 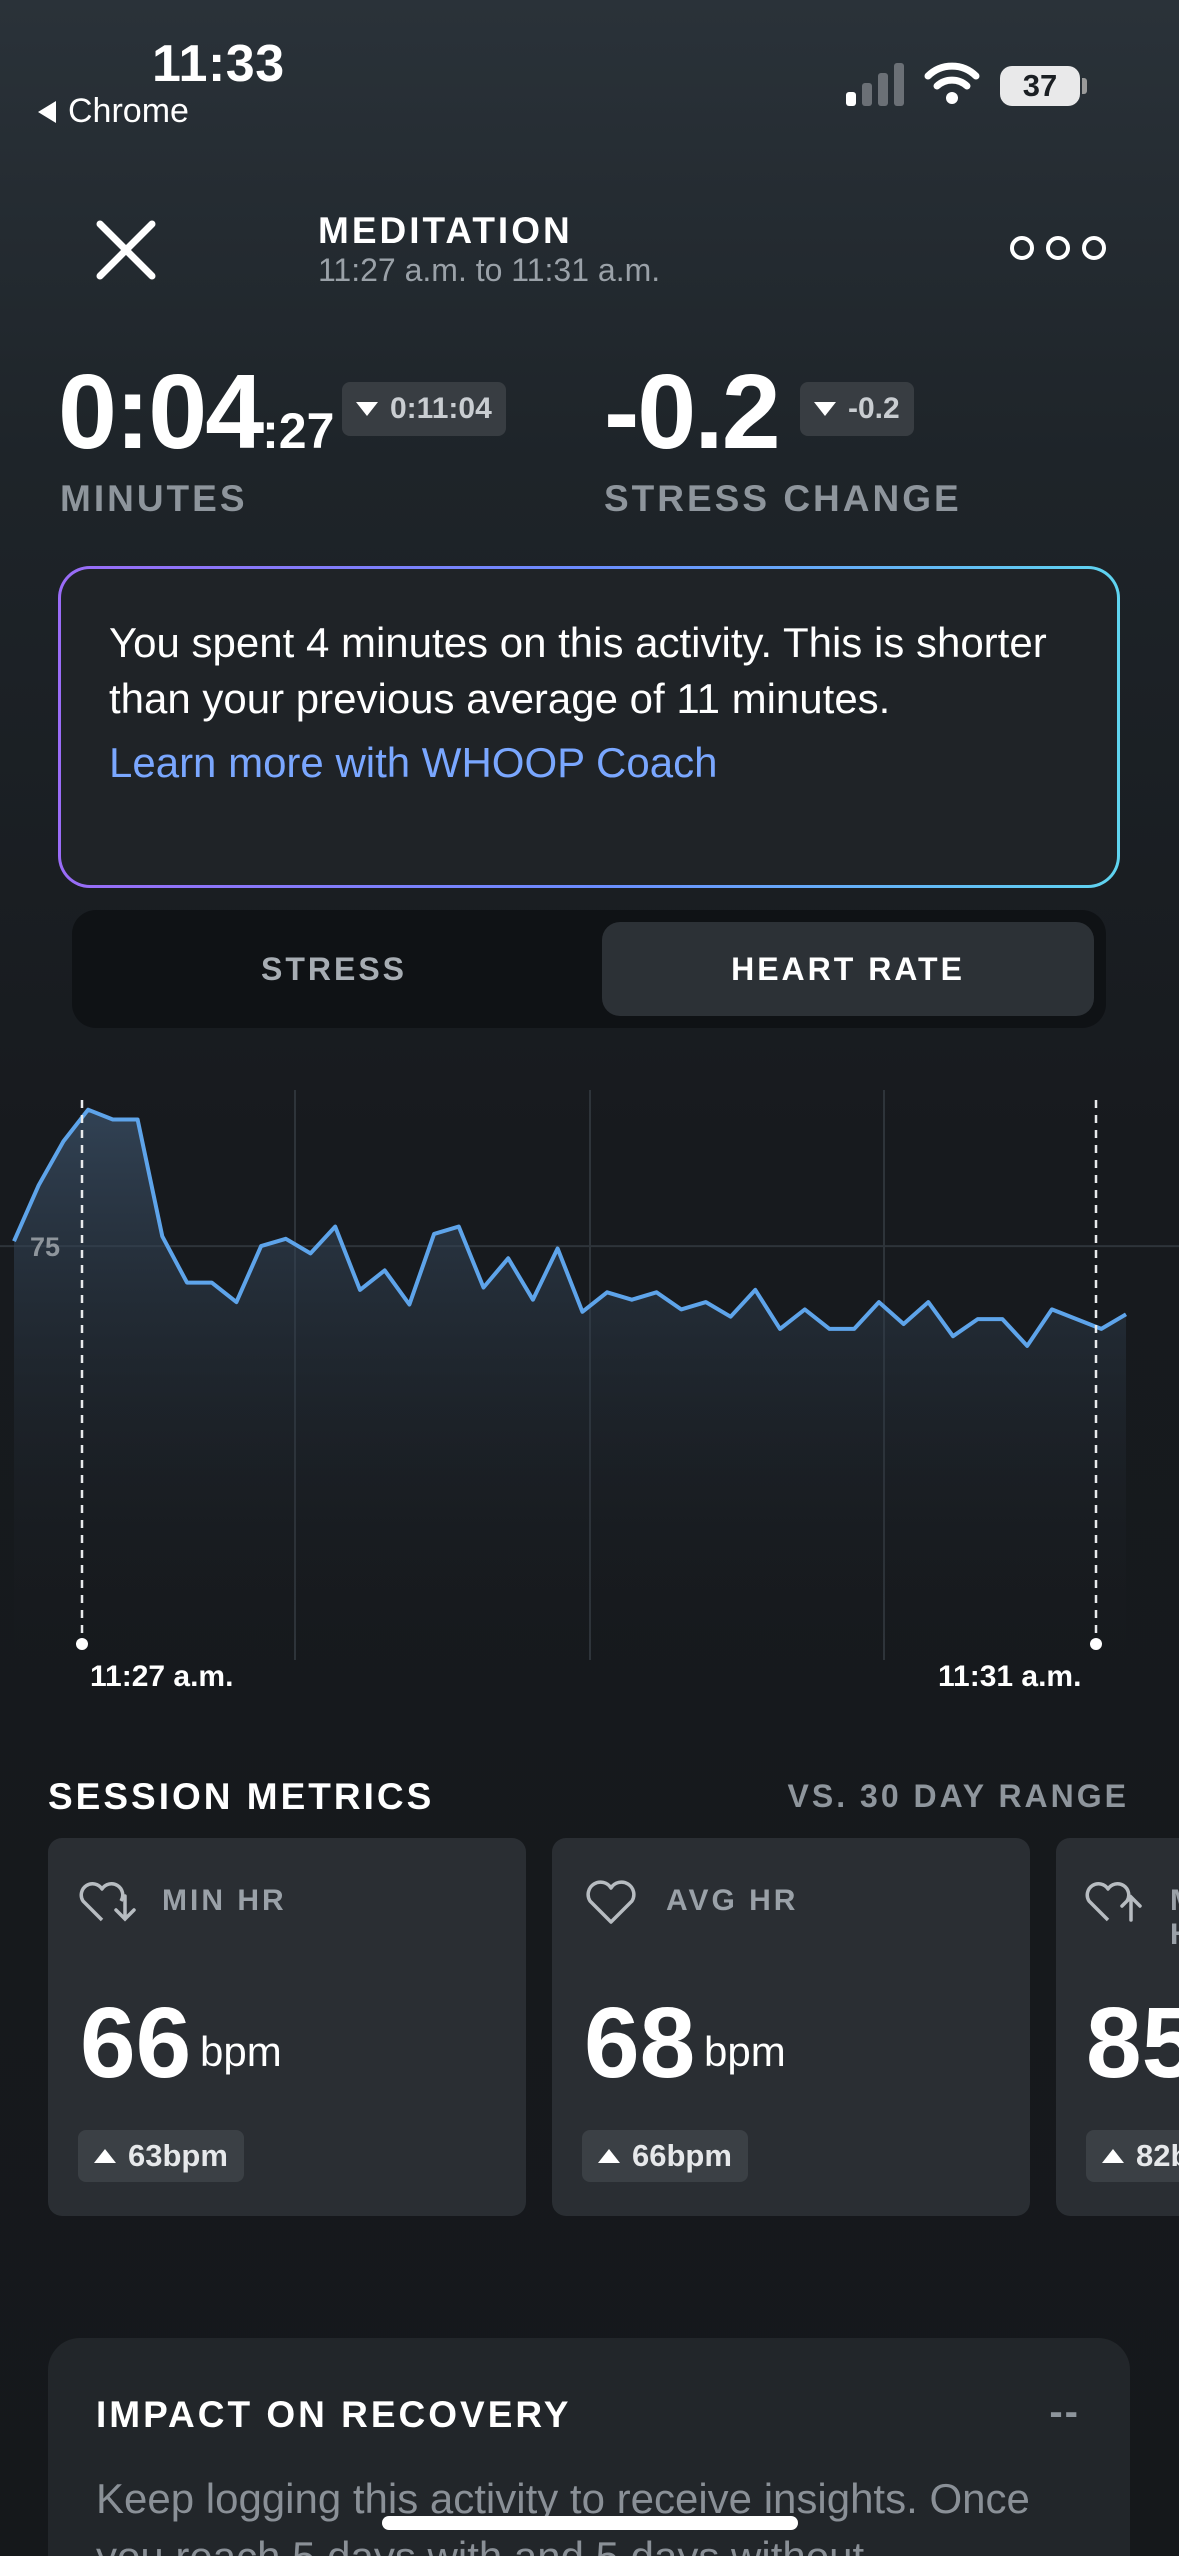 What do you see at coordinates (47, 111) in the screenshot?
I see `back-arrow-icon` at bounding box center [47, 111].